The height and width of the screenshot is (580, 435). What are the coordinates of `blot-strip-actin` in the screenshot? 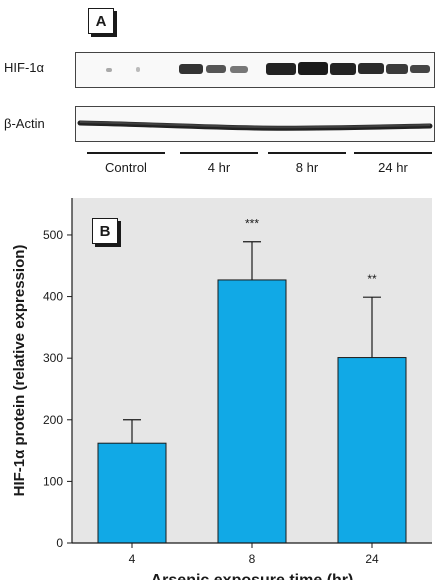 It's located at (255, 124).